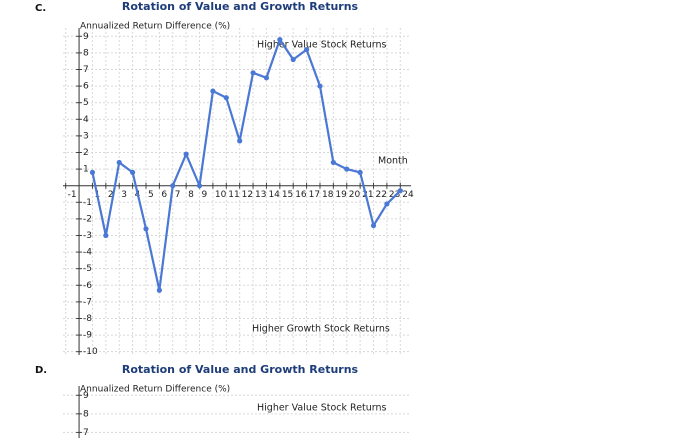 The image size is (700, 438). I want to click on x-tick-label: 19, so click(341, 195).